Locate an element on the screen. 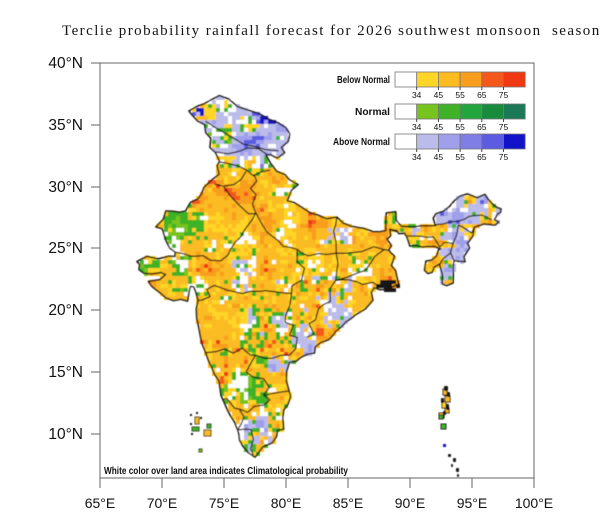 Image resolution: width=600 pixels, height=528 pixels. svg-text: Normal is located at coordinates (372, 112).